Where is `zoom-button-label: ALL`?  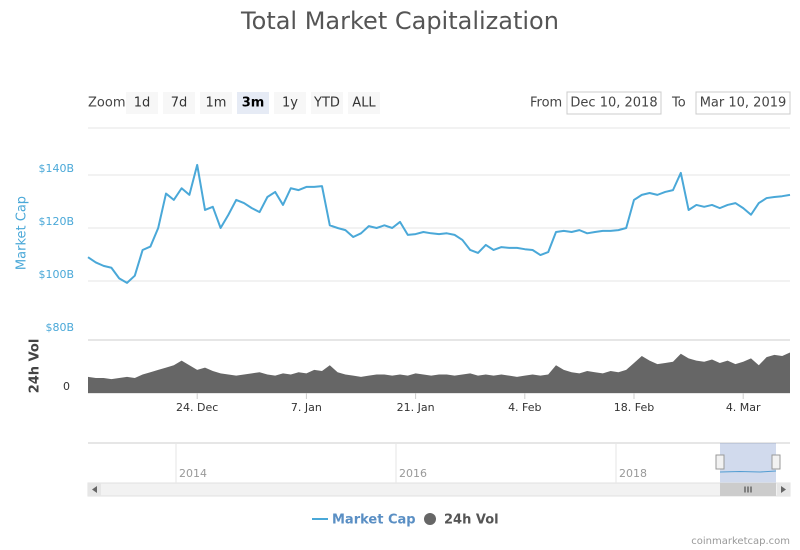 zoom-button-label: ALL is located at coordinates (364, 103).